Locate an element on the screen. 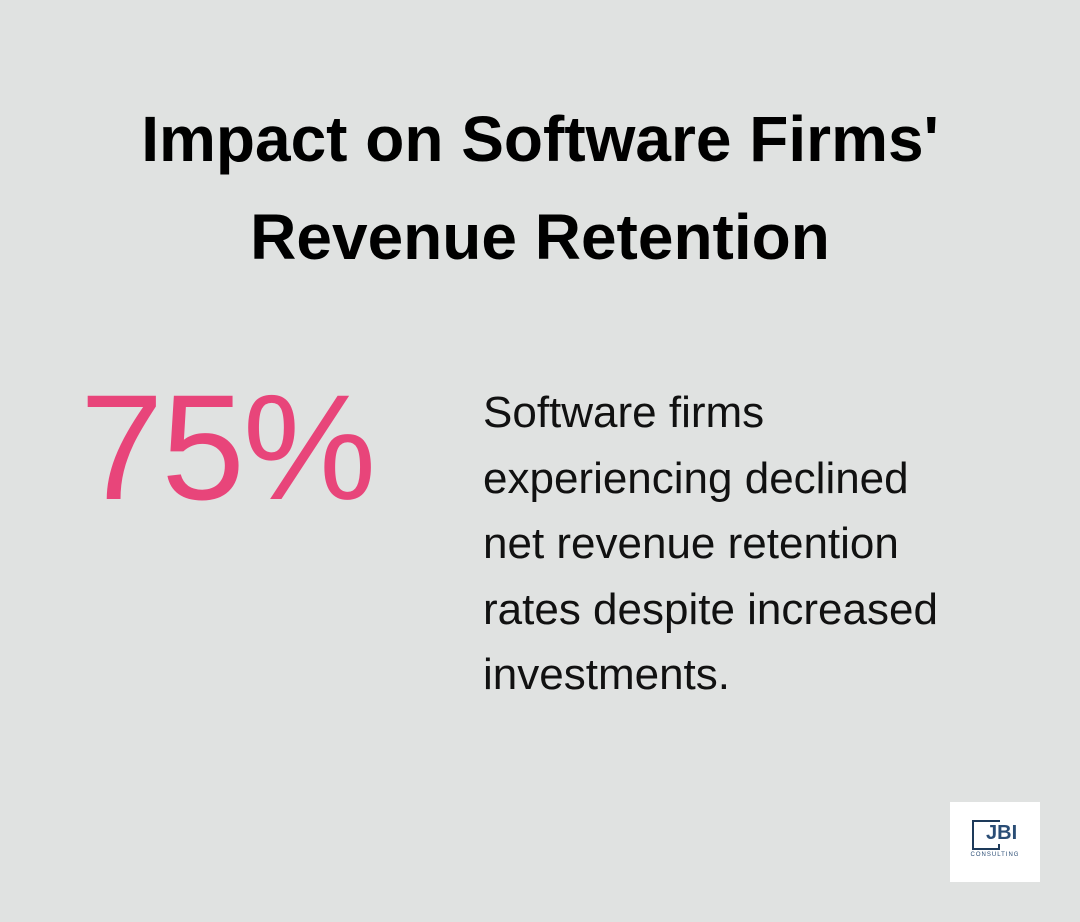  logo-subtitle: CONSULTING is located at coordinates (995, 855).